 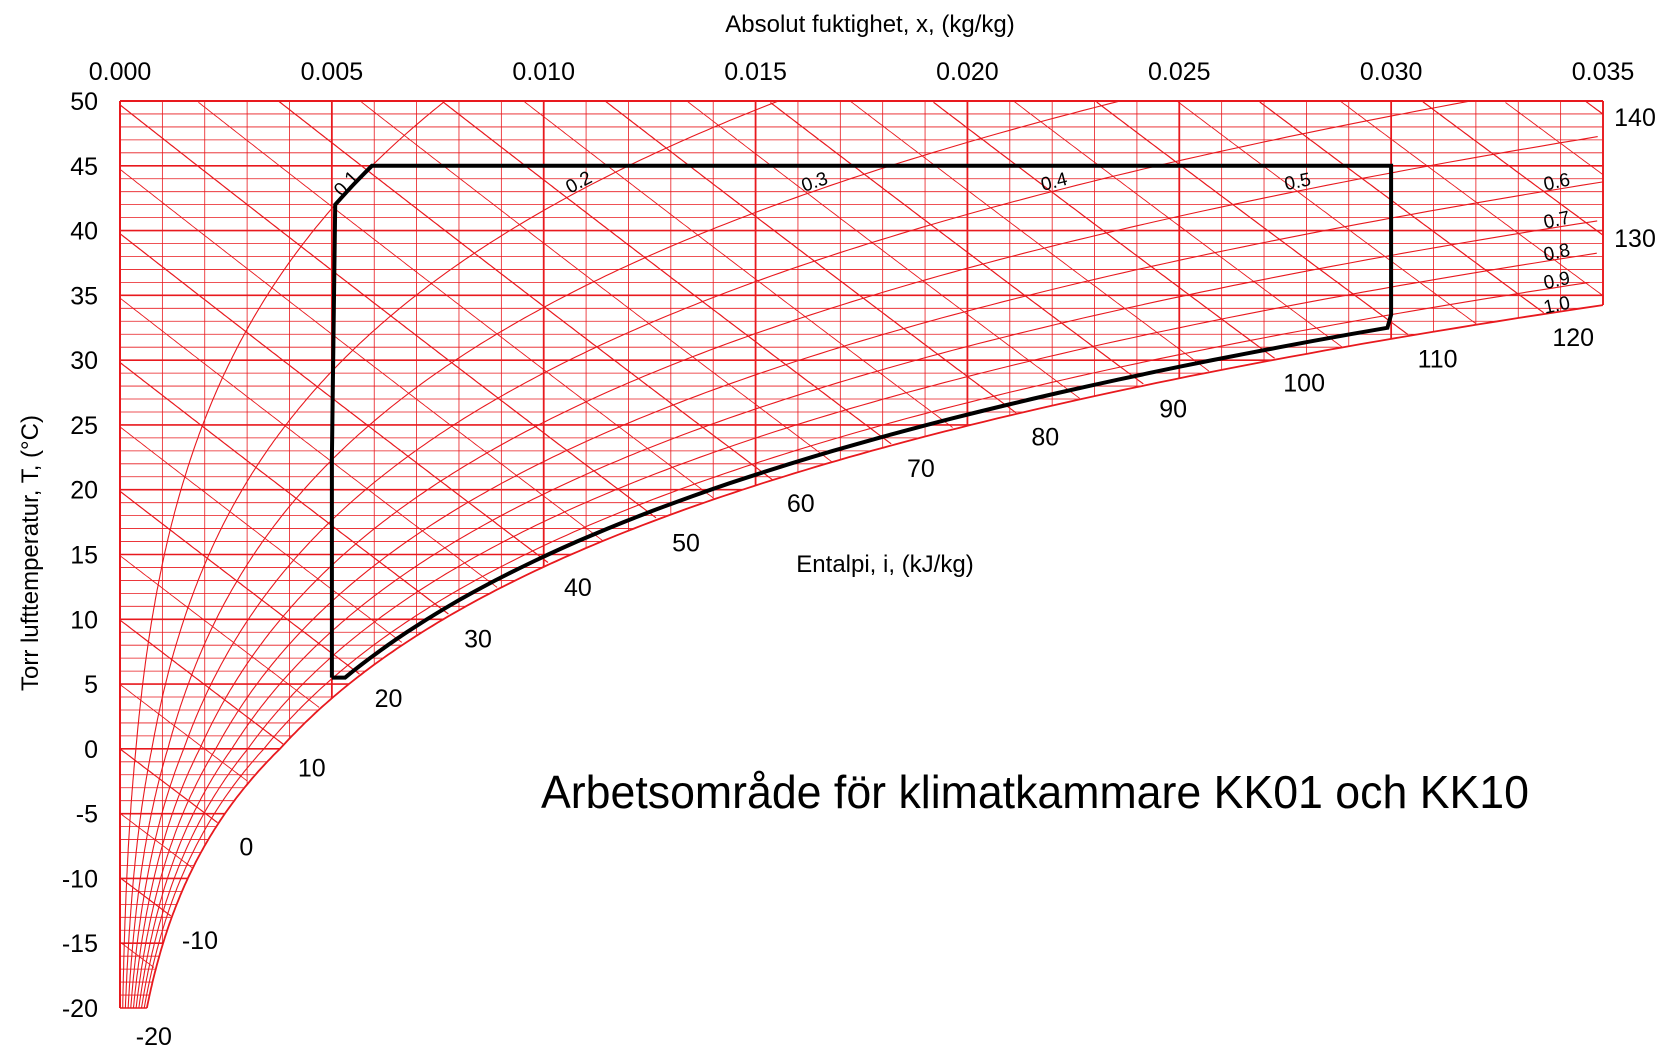 What do you see at coordinates (578, 588) in the screenshot?
I see `enthalpy-tick-label: 40` at bounding box center [578, 588].